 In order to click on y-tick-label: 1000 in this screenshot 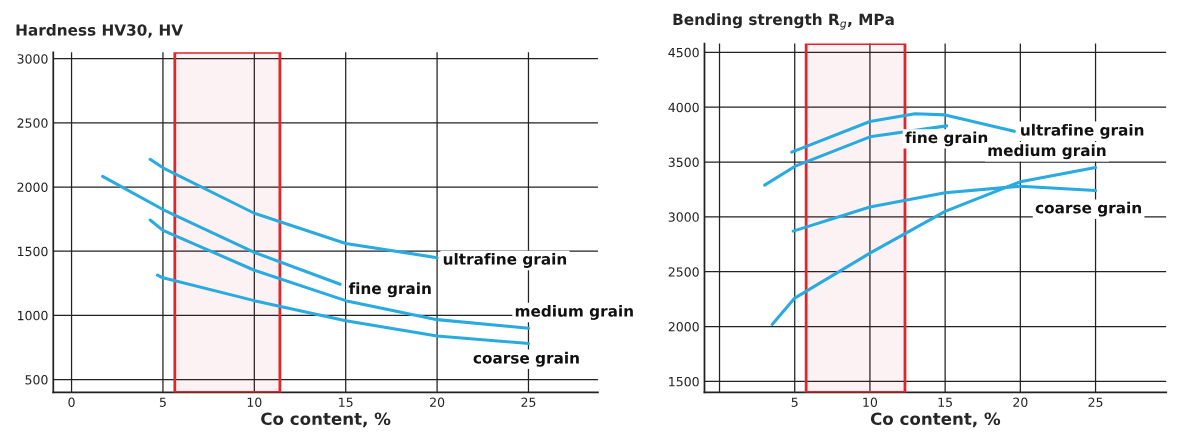, I will do `click(32, 315)`.